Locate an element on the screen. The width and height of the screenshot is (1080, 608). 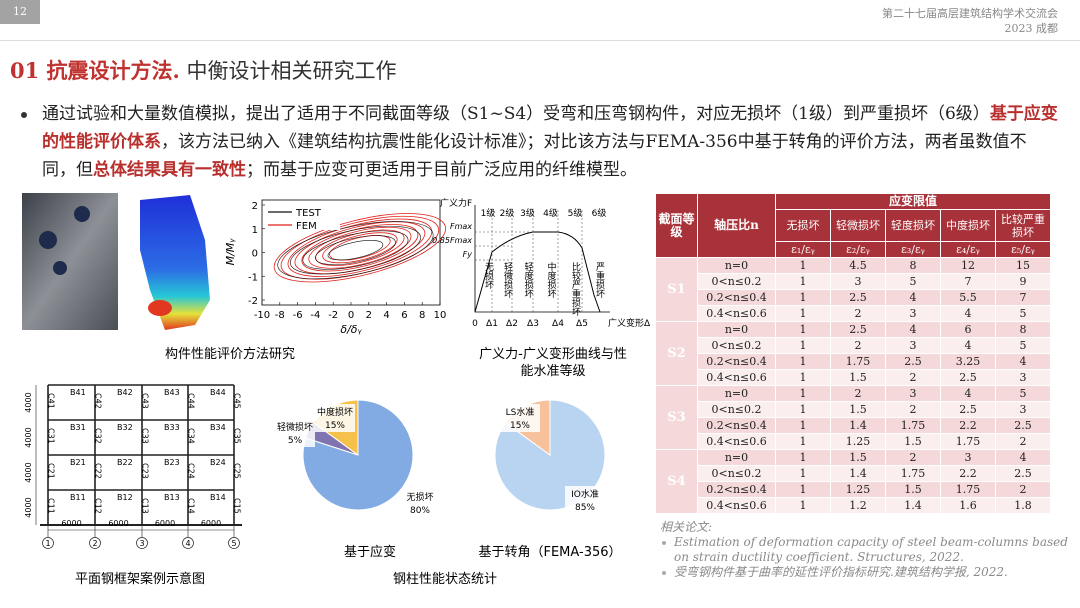
label-box is located at coordinates (295, 433).